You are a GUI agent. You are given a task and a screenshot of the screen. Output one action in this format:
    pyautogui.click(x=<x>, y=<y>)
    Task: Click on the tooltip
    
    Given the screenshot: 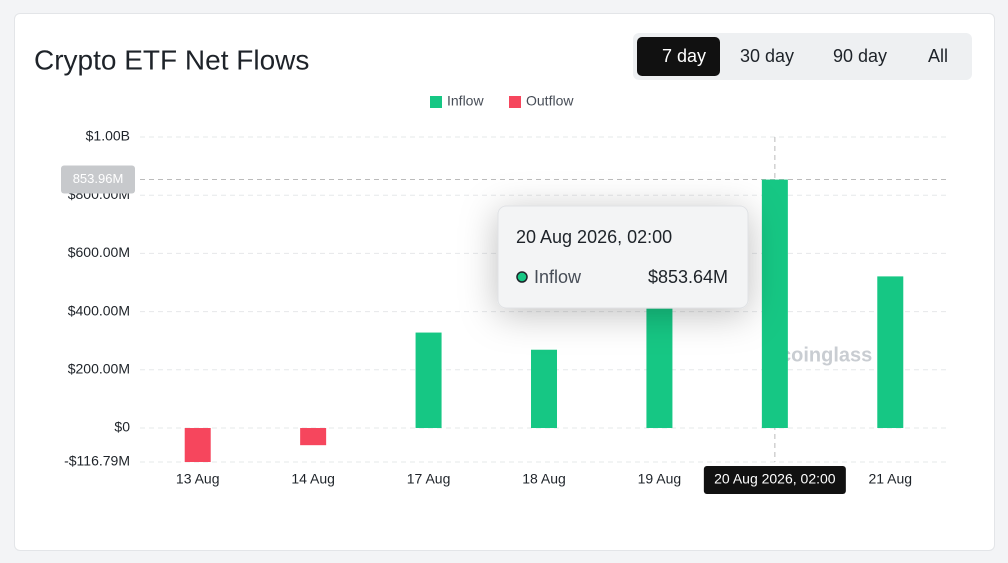 What is the action you would take?
    pyautogui.click(x=623, y=257)
    